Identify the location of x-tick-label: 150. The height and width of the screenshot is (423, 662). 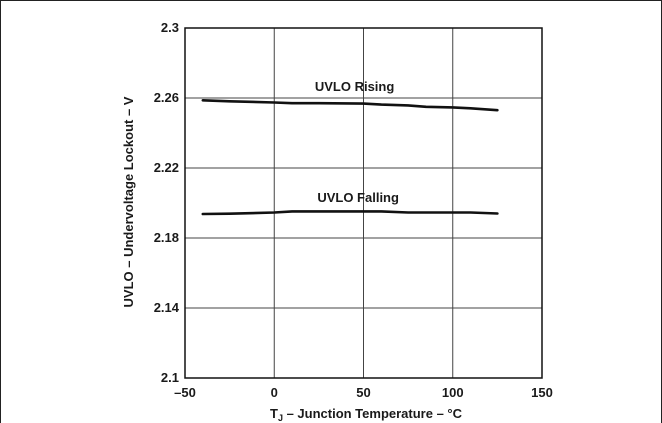
(542, 392).